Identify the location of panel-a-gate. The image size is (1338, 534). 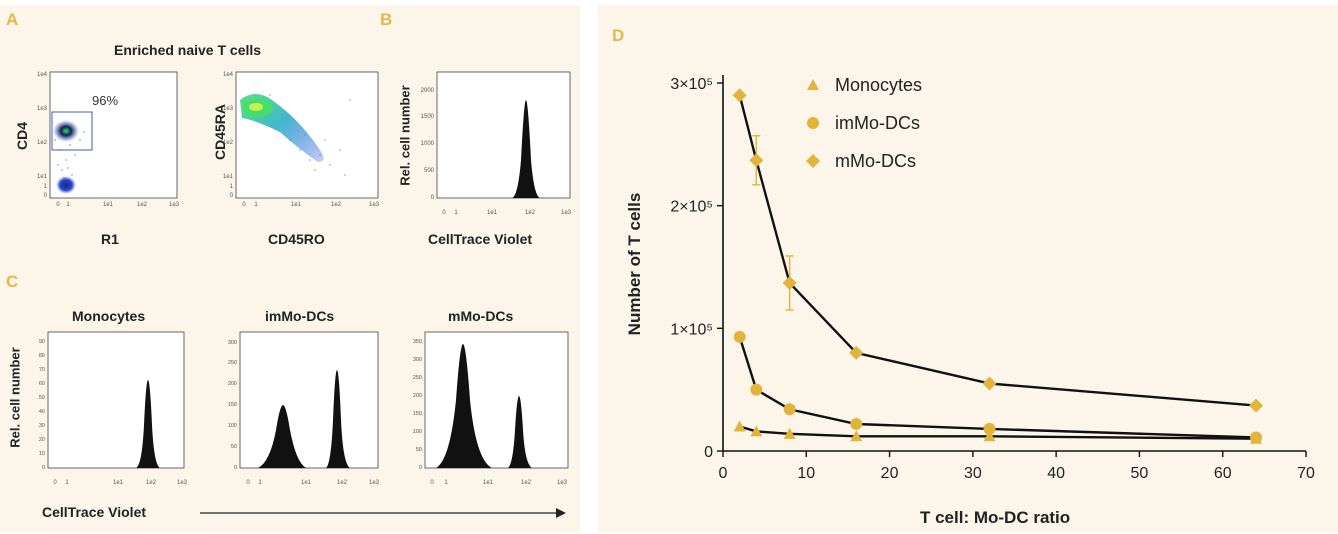
(72, 131).